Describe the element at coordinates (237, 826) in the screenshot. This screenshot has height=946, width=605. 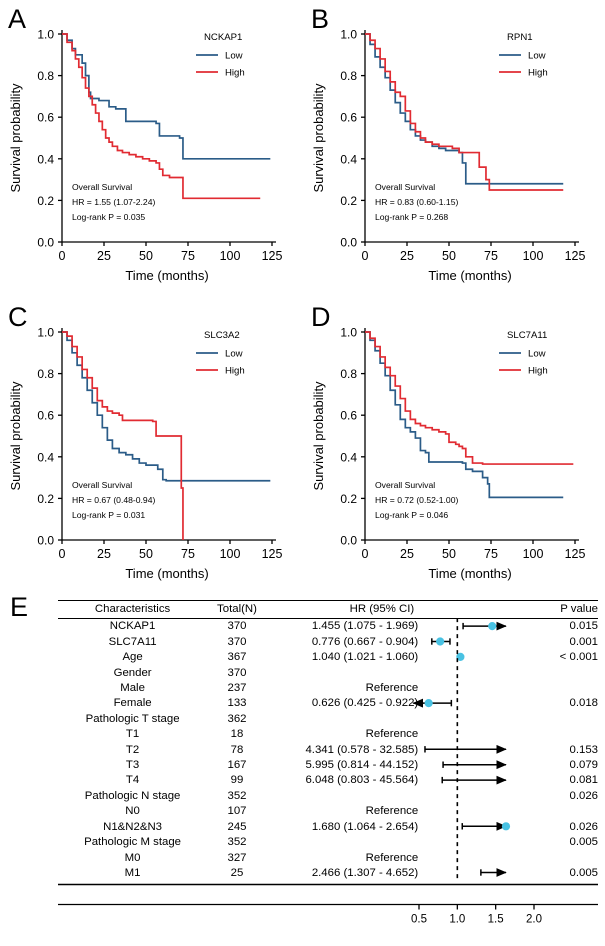
I see `row-total: 245` at that location.